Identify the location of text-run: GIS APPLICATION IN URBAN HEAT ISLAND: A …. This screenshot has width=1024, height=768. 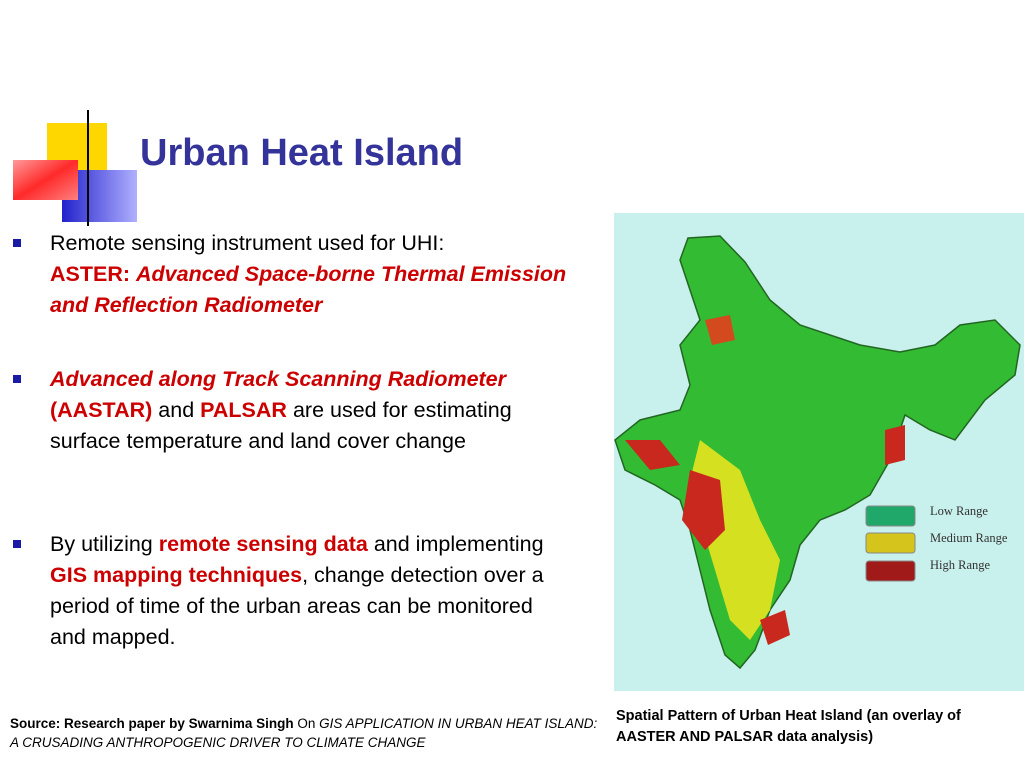
(304, 733).